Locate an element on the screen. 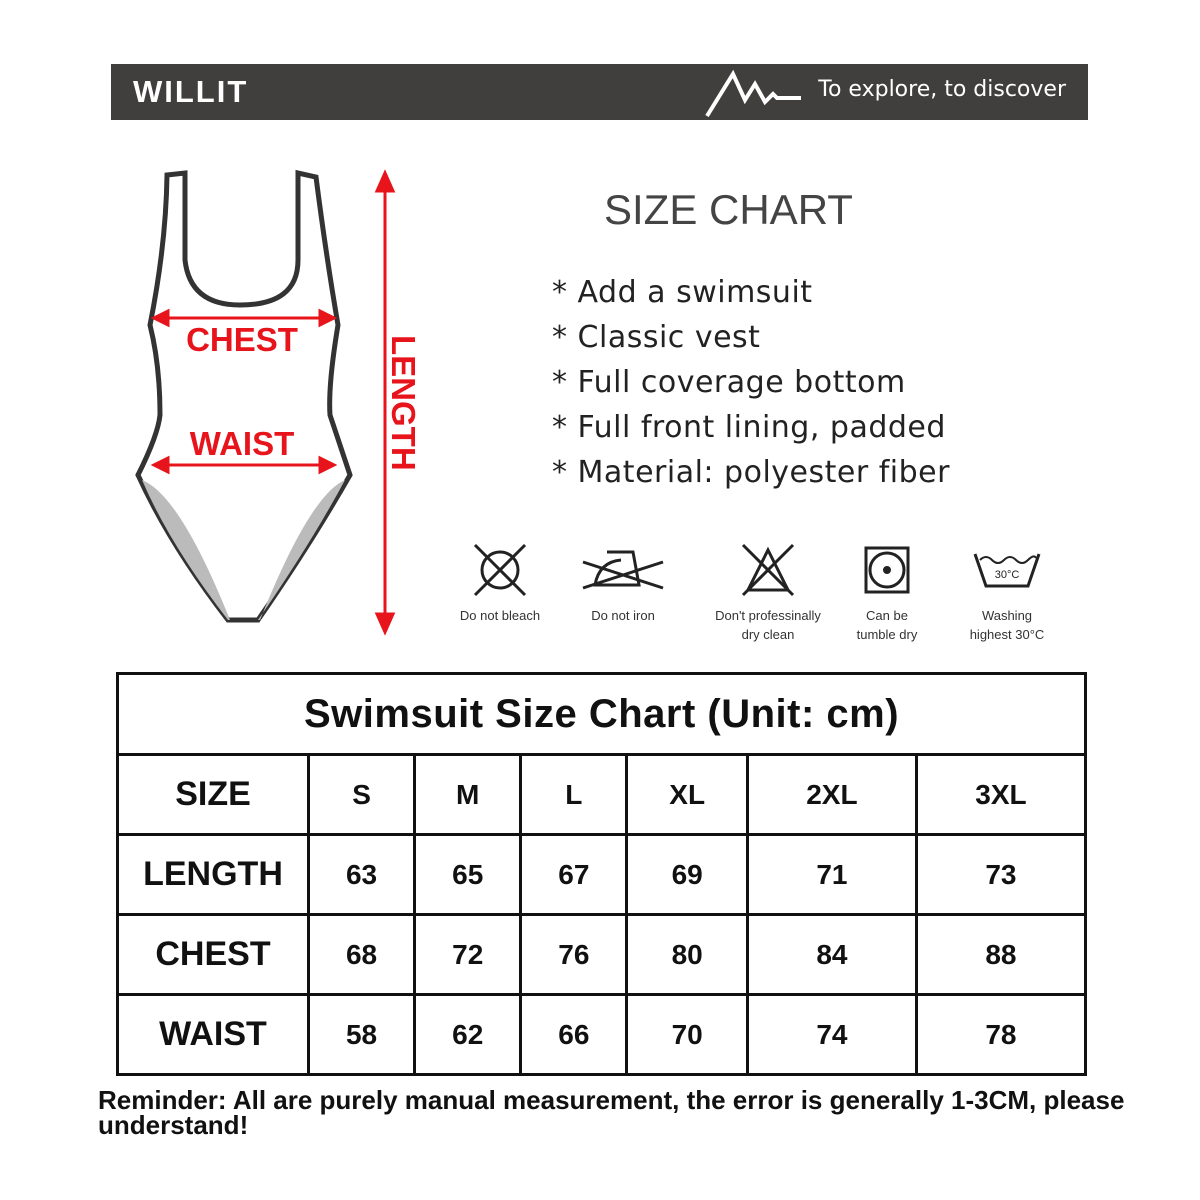 The height and width of the screenshot is (1200, 1200). swimsuit-diagram: CHEST WAIST LENGTH is located at coordinates (278, 402).